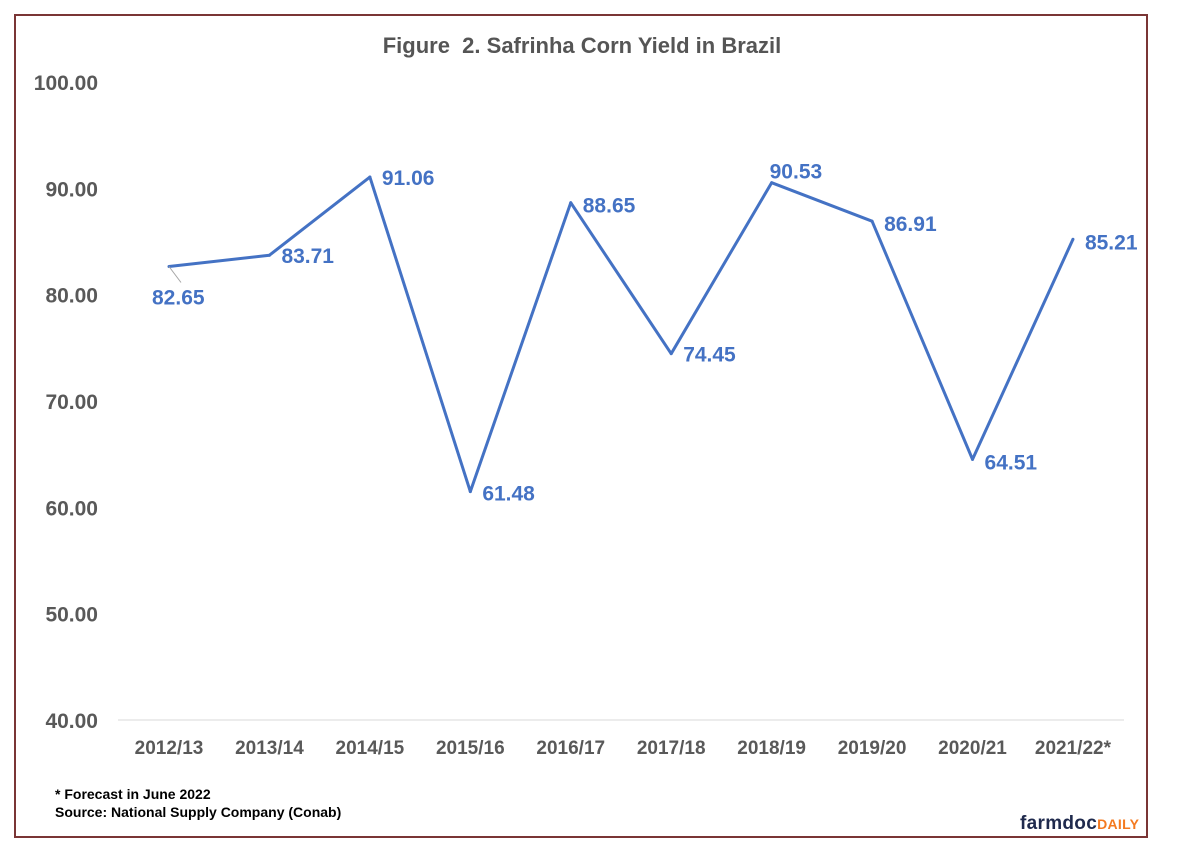  I want to click on farmdoc-logo: farmdocDAILY, so click(1079, 824).